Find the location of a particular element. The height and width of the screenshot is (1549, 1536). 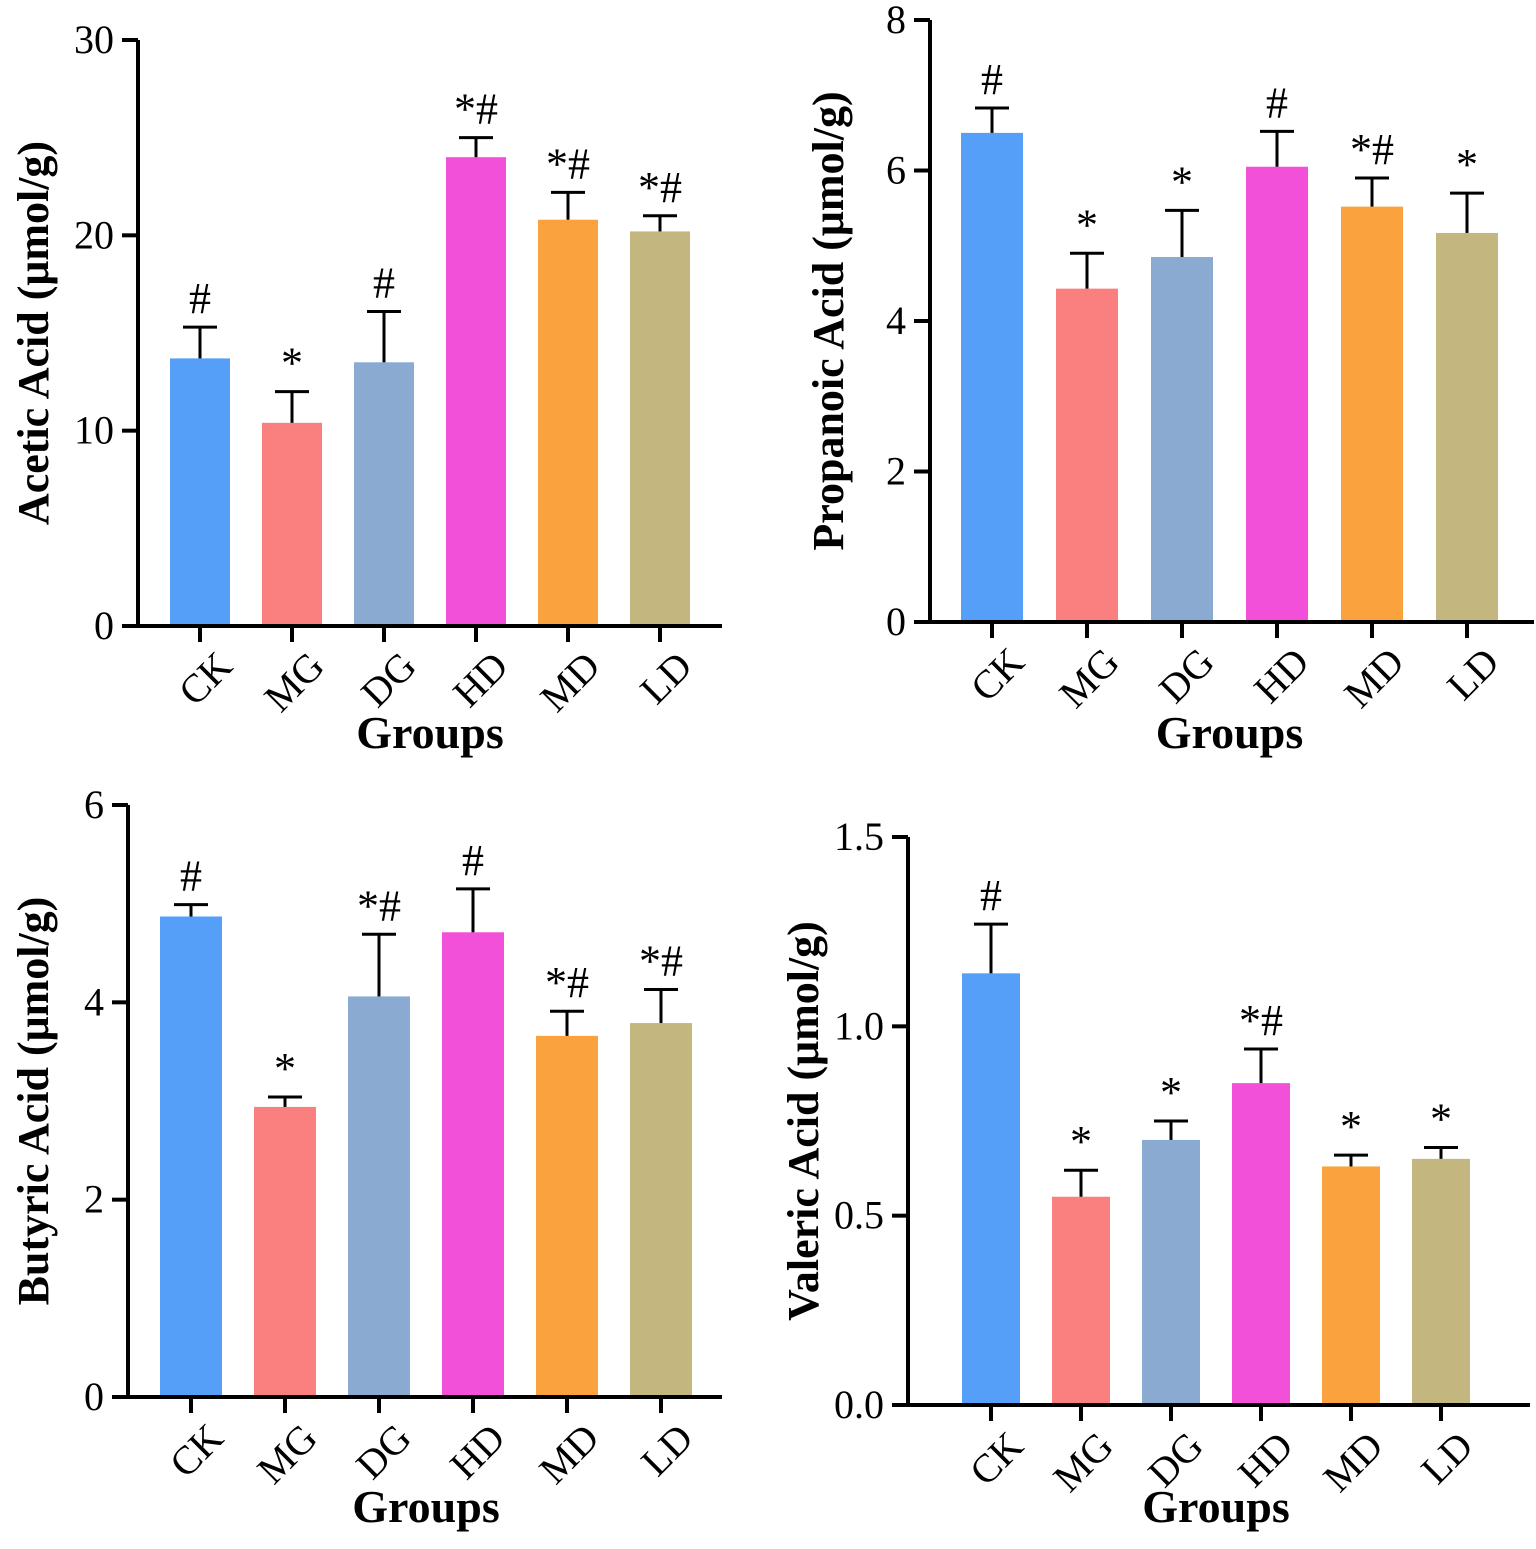

y-axis-title: Valeric Acid (μmol/g) is located at coordinates (803, 1121).